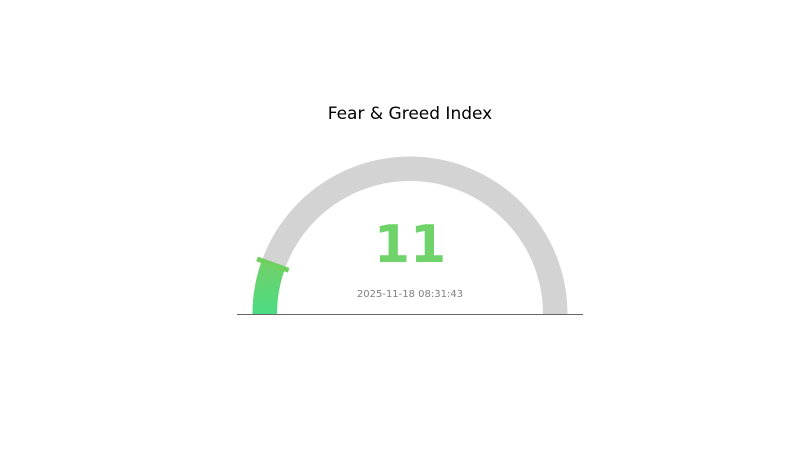  Describe the element at coordinates (410, 245) in the screenshot. I see `gauge-value: 11` at that location.